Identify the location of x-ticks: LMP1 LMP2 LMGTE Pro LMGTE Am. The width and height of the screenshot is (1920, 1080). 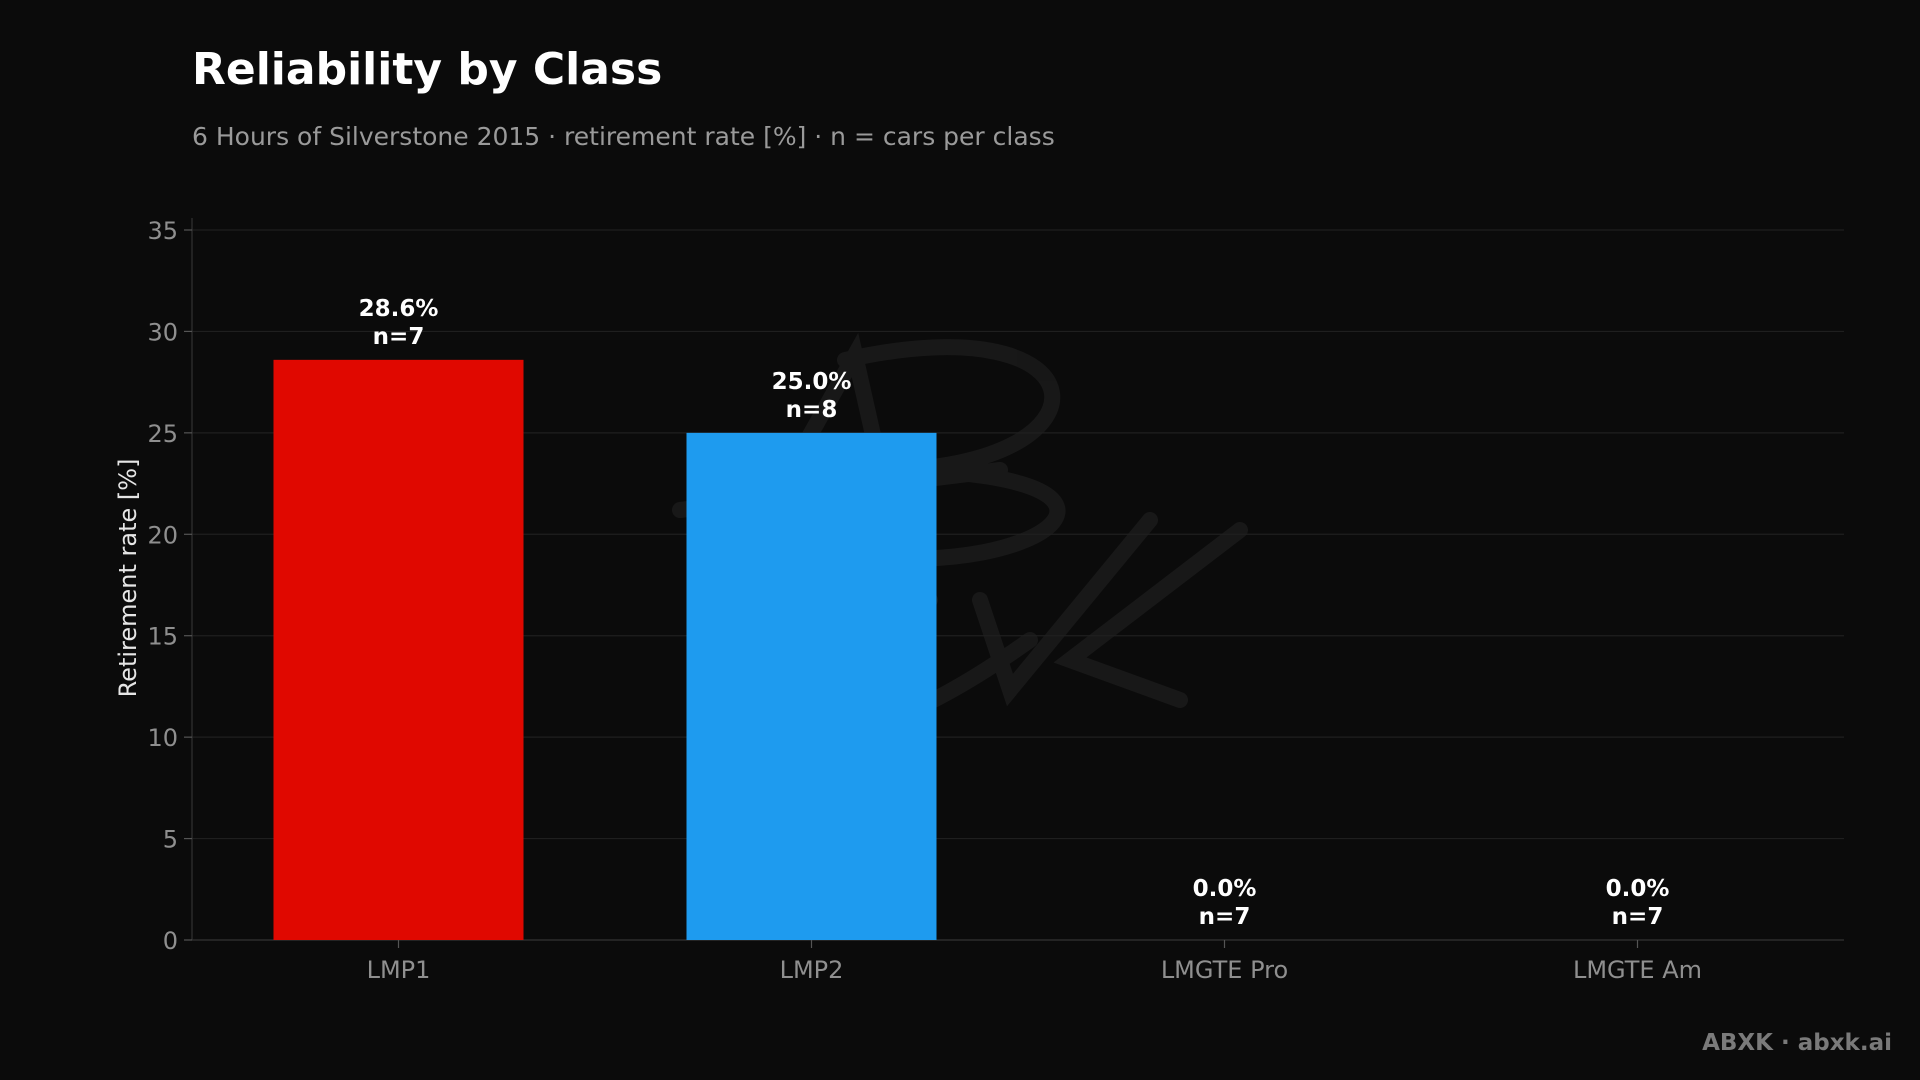
(1034, 962).